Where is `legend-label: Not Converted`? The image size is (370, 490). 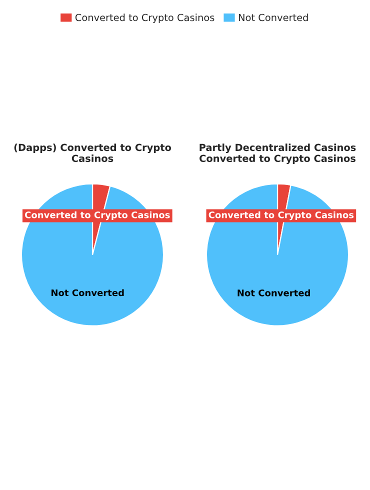
legend-label: Not Converted is located at coordinates (273, 18).